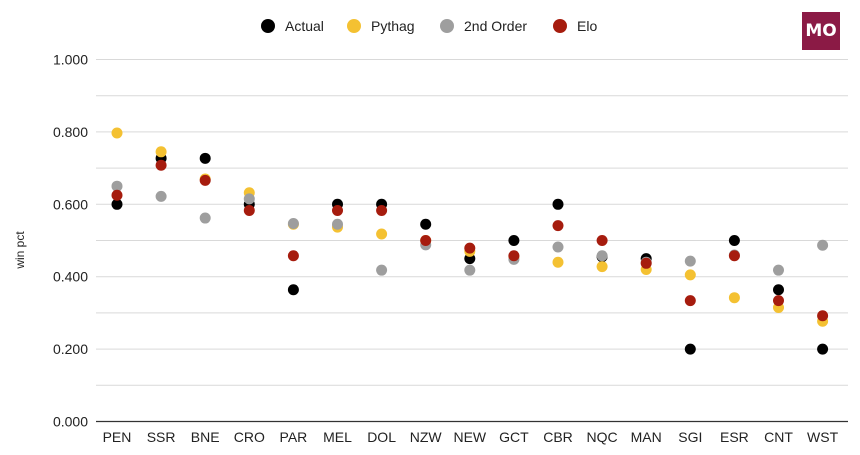  Describe the element at coordinates (304, 26) in the screenshot. I see `legend-label-actual: Actual` at that location.